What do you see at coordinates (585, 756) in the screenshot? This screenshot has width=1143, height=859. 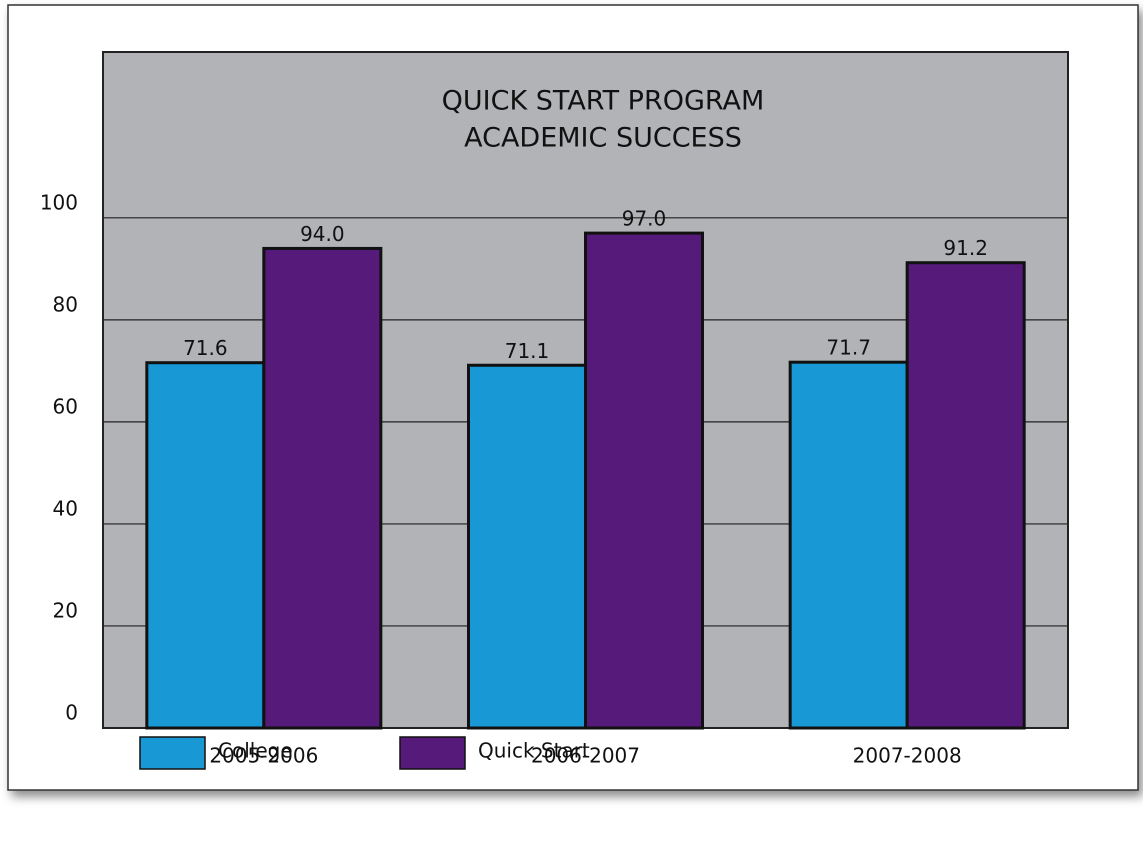 I see `x-tick-label: 2006-2007` at bounding box center [585, 756].